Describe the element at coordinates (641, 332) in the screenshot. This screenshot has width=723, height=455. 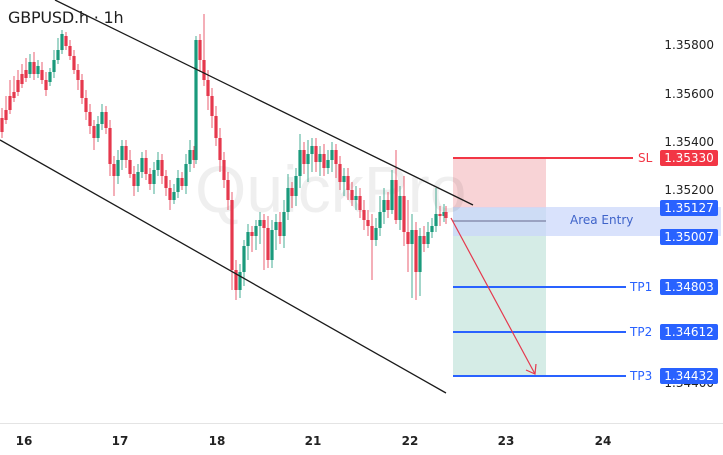
I see `tp2-label: TP2` at that location.